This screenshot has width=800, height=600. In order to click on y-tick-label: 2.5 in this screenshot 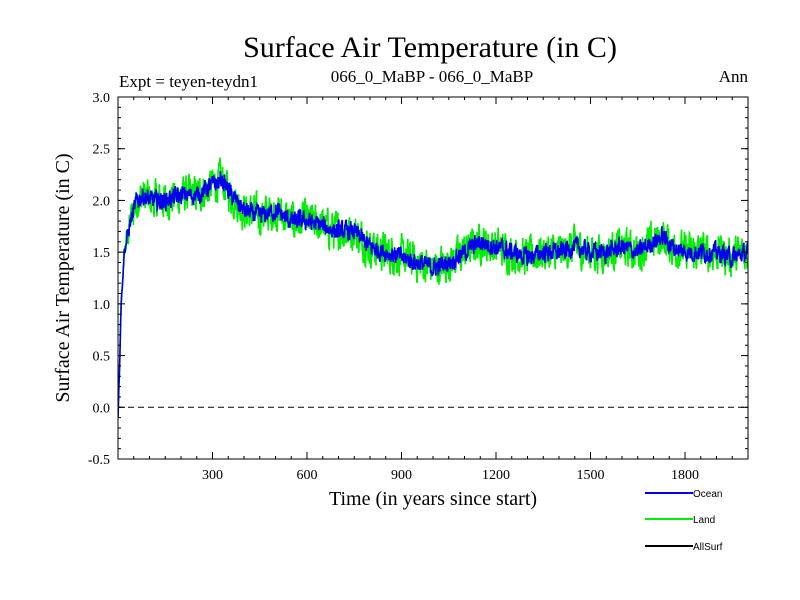, I will do `click(102, 150)`.